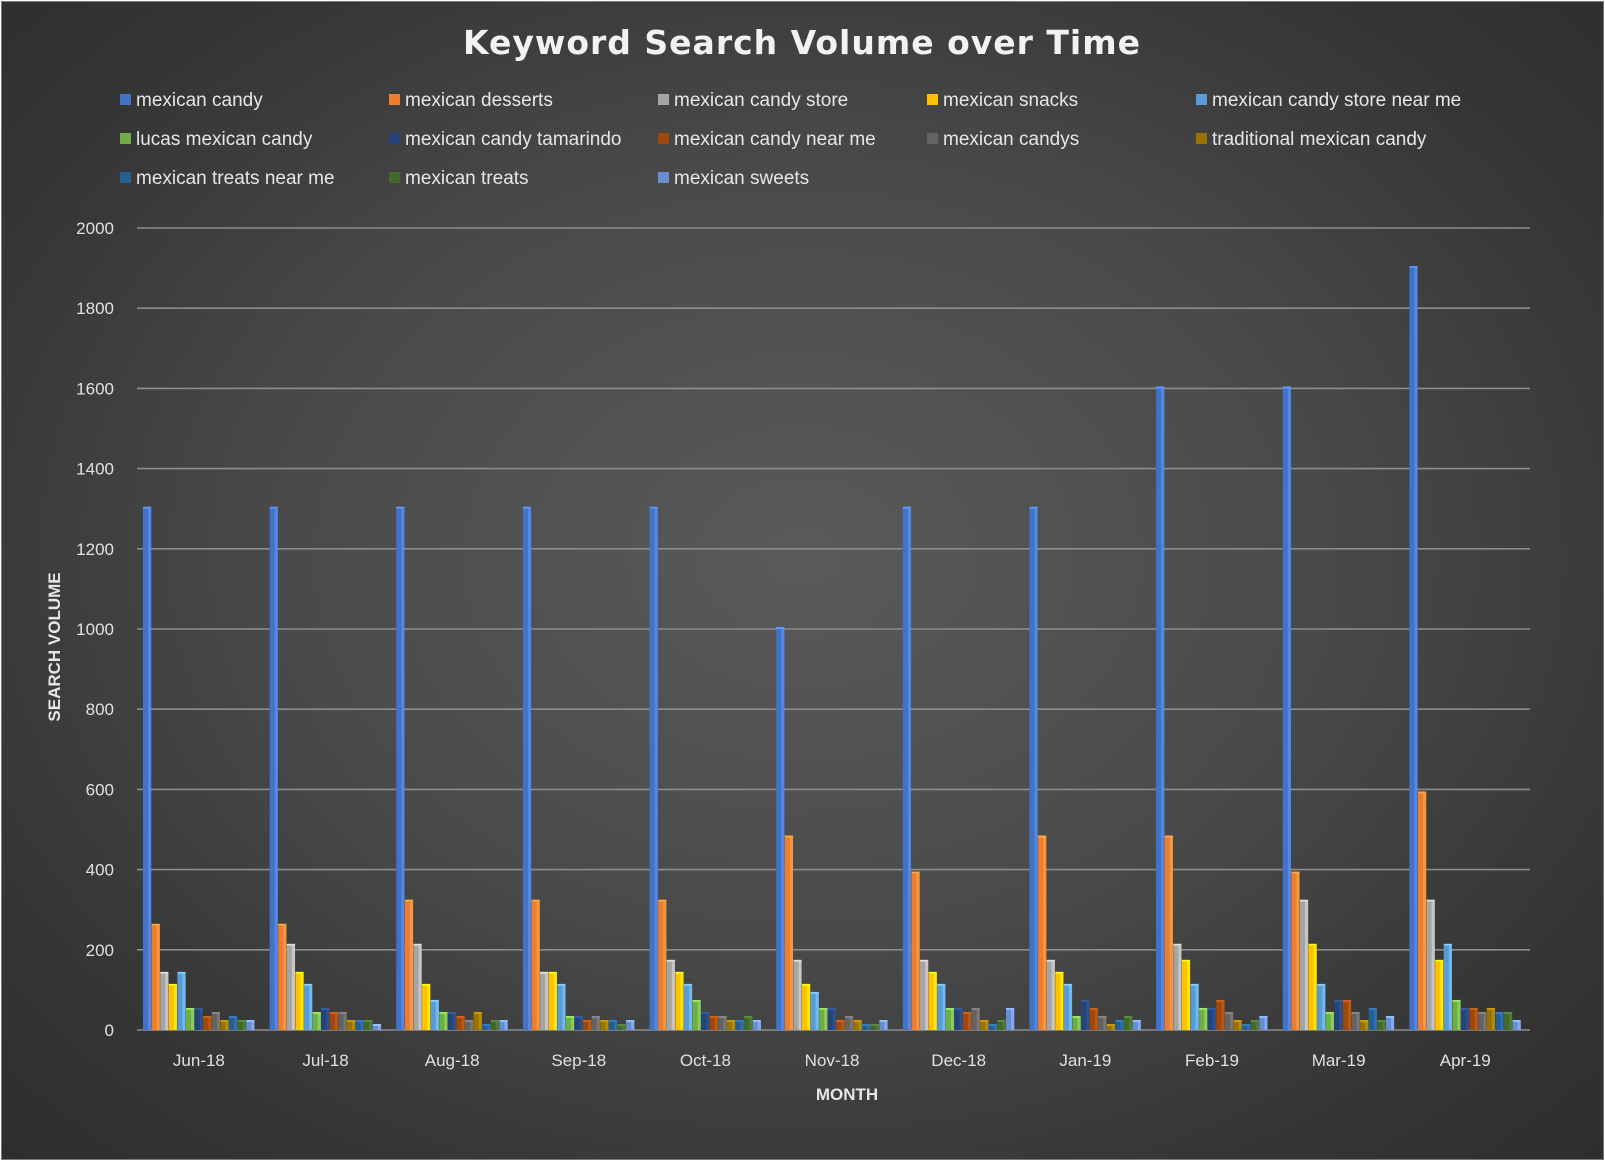 The height and width of the screenshot is (1161, 1605). What do you see at coordinates (1003, 139) in the screenshot?
I see `legend-item-mexican-candys: mexican candys` at bounding box center [1003, 139].